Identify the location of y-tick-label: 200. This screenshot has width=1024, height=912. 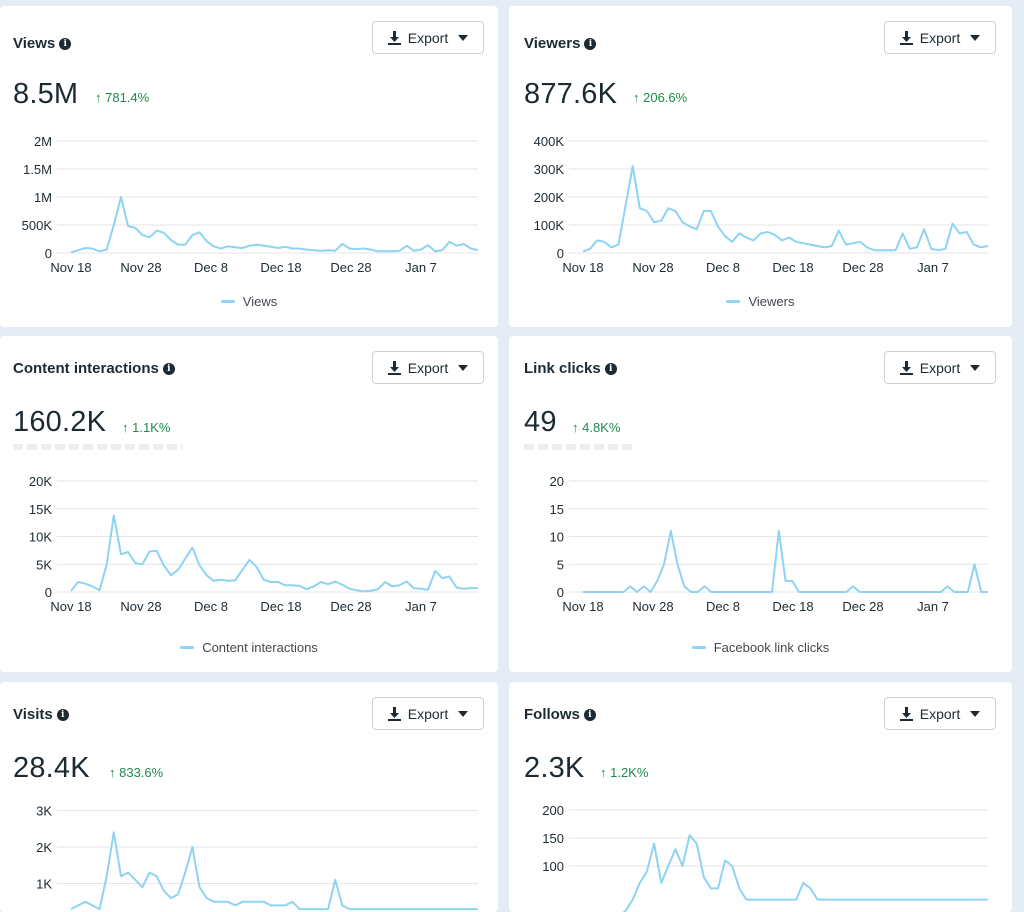
(553, 810).